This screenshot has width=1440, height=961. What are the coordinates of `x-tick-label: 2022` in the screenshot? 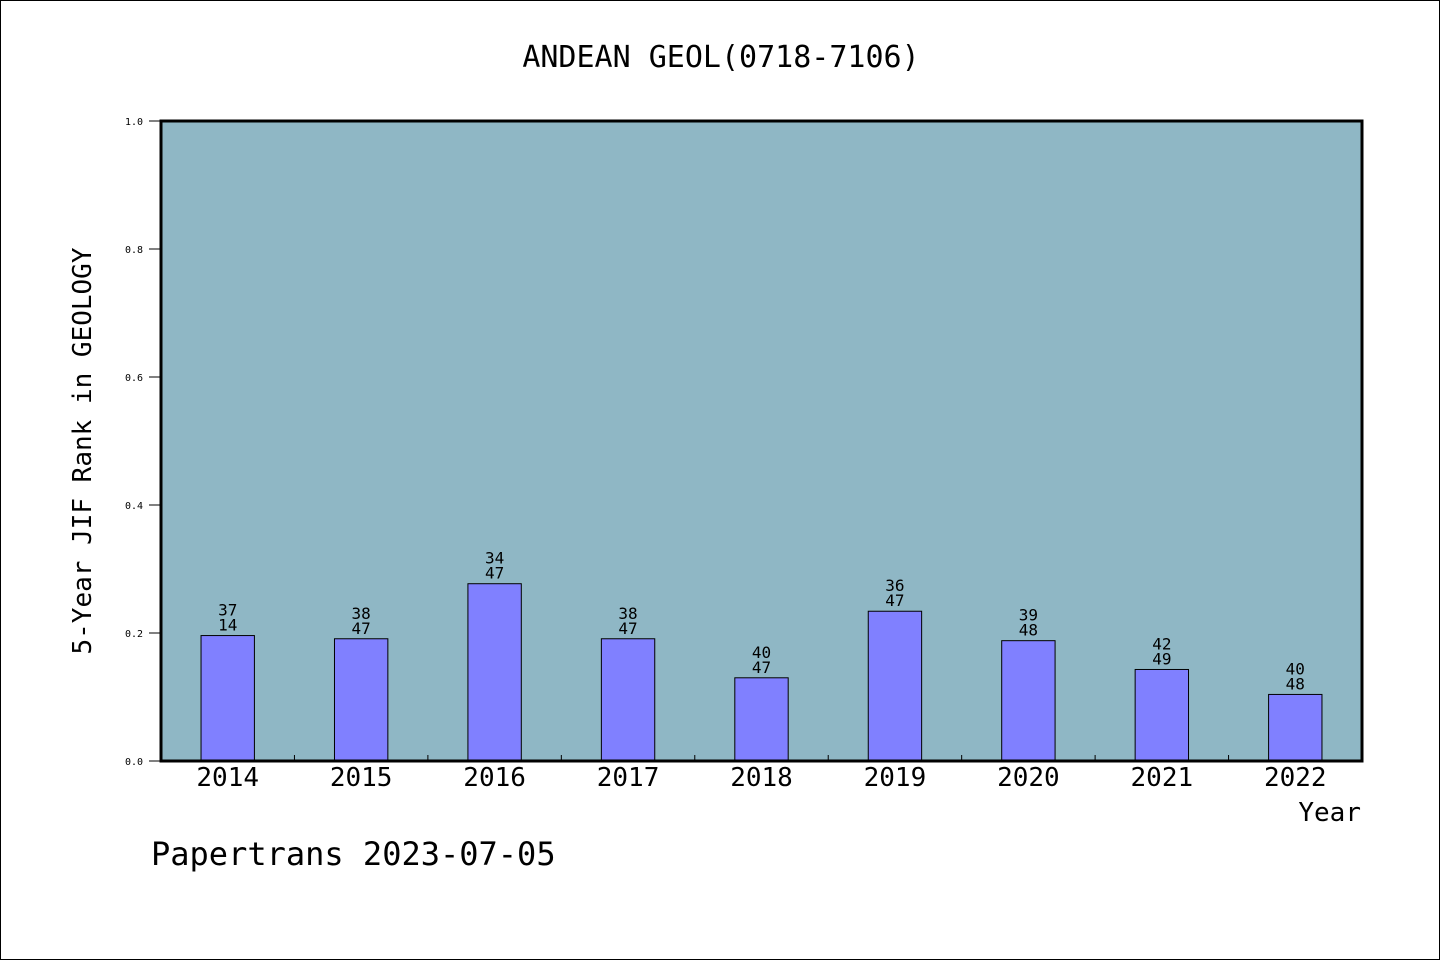 It's located at (1295, 778).